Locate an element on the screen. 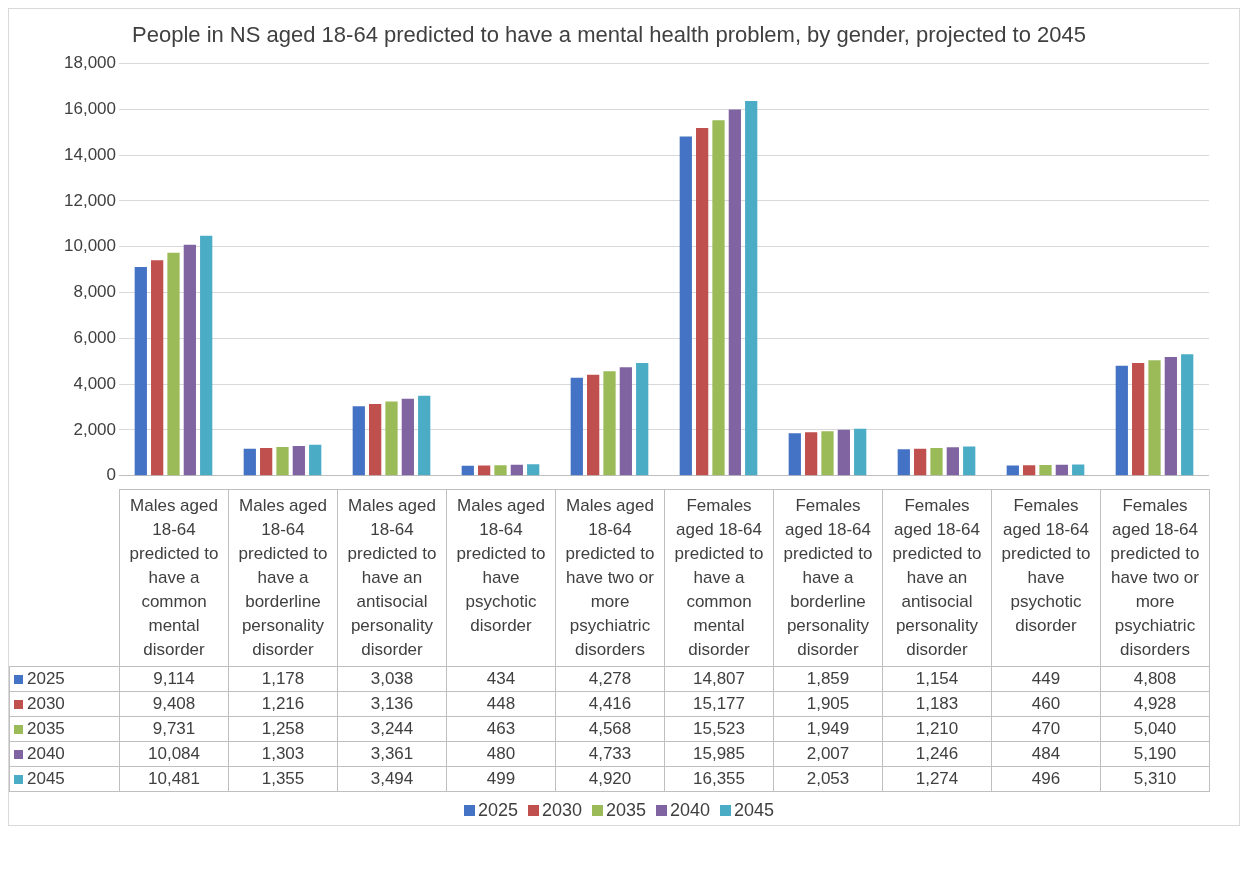 This screenshot has height=893, width=1240. data-label: 3,494 is located at coordinates (392, 779).